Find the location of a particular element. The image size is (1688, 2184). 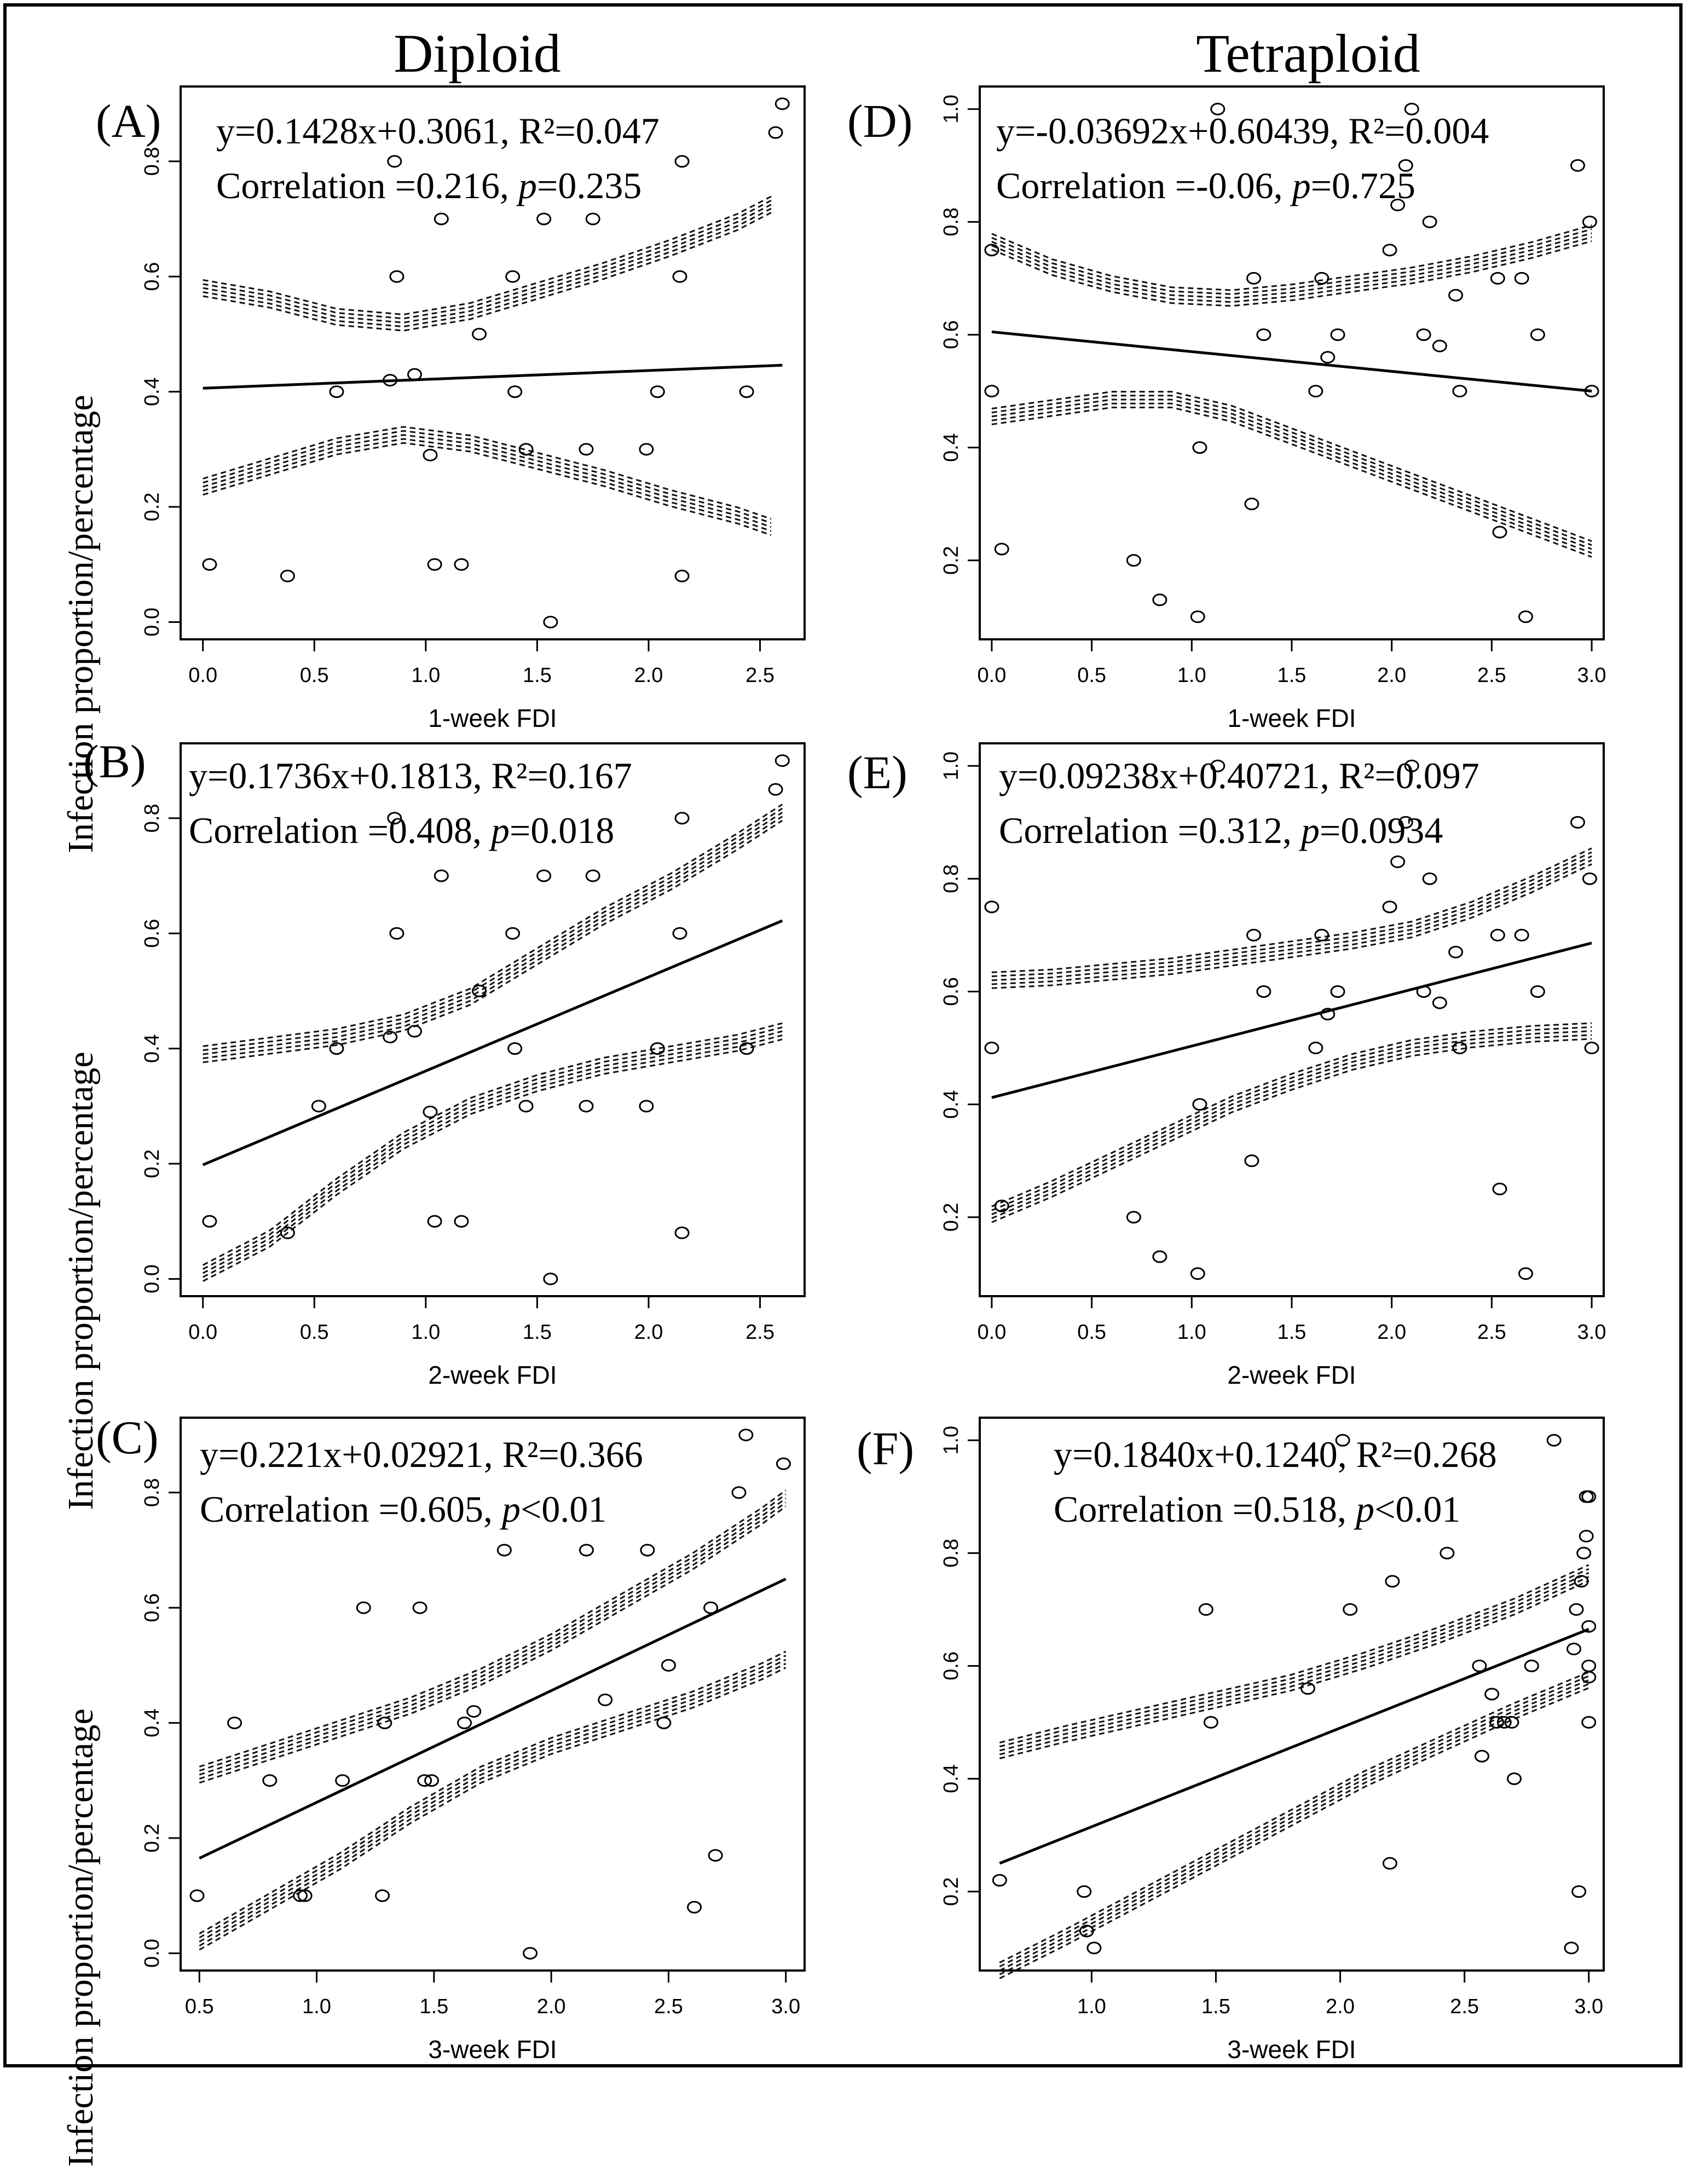

regression-equation: y=0.221x+0.02921, R²=0.366 is located at coordinates (422, 1454).